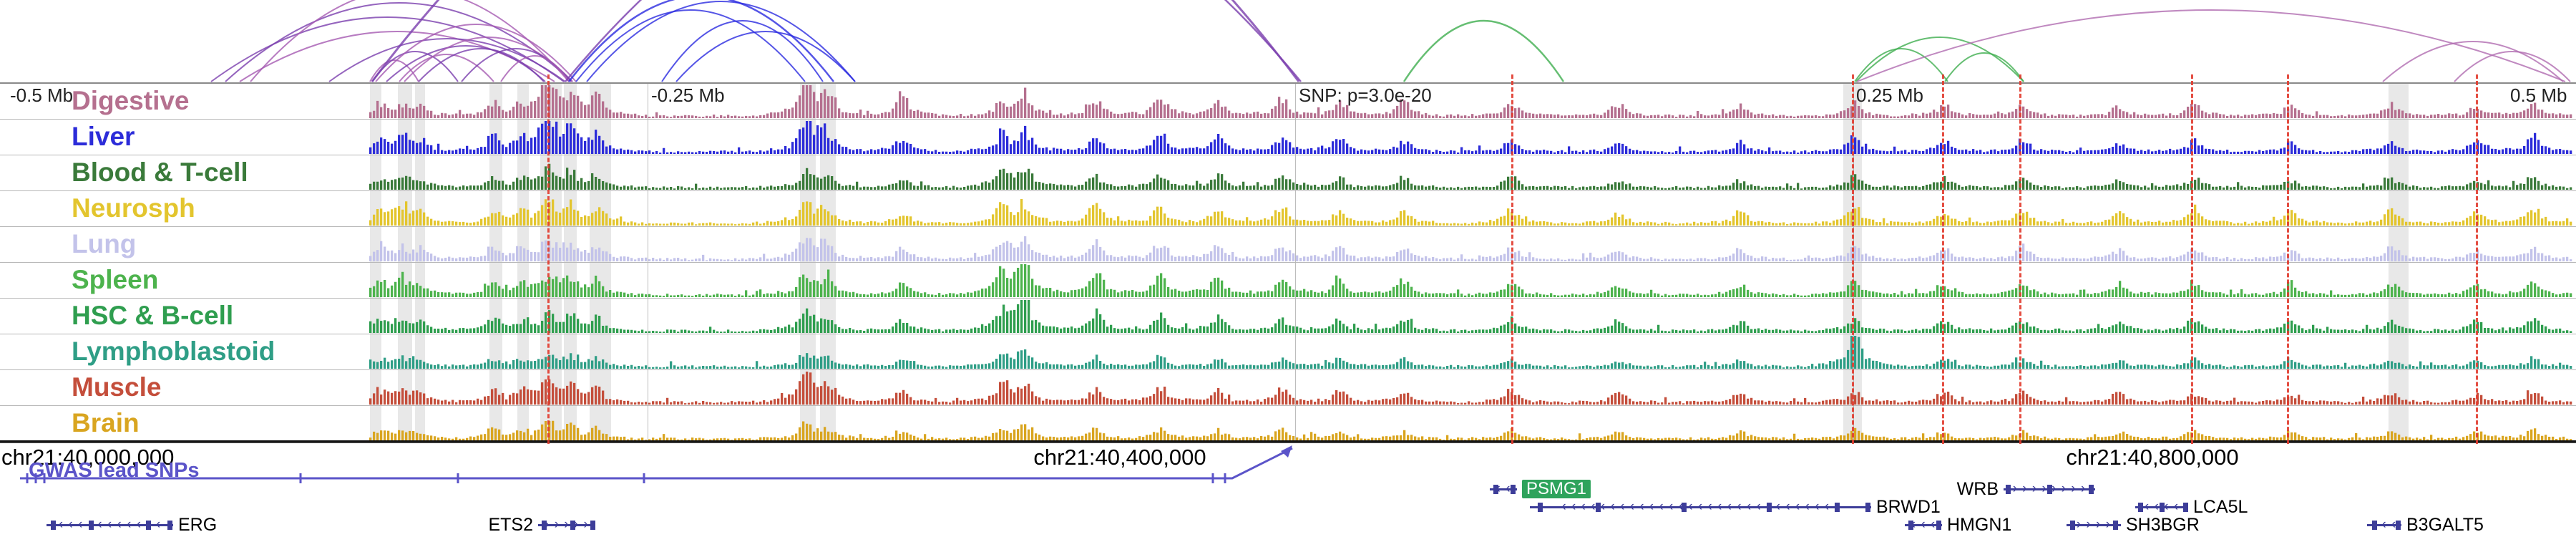 The image size is (2576, 537). What do you see at coordinates (42, 95) in the screenshot?
I see `ruler-label: -0.5 Mb` at bounding box center [42, 95].